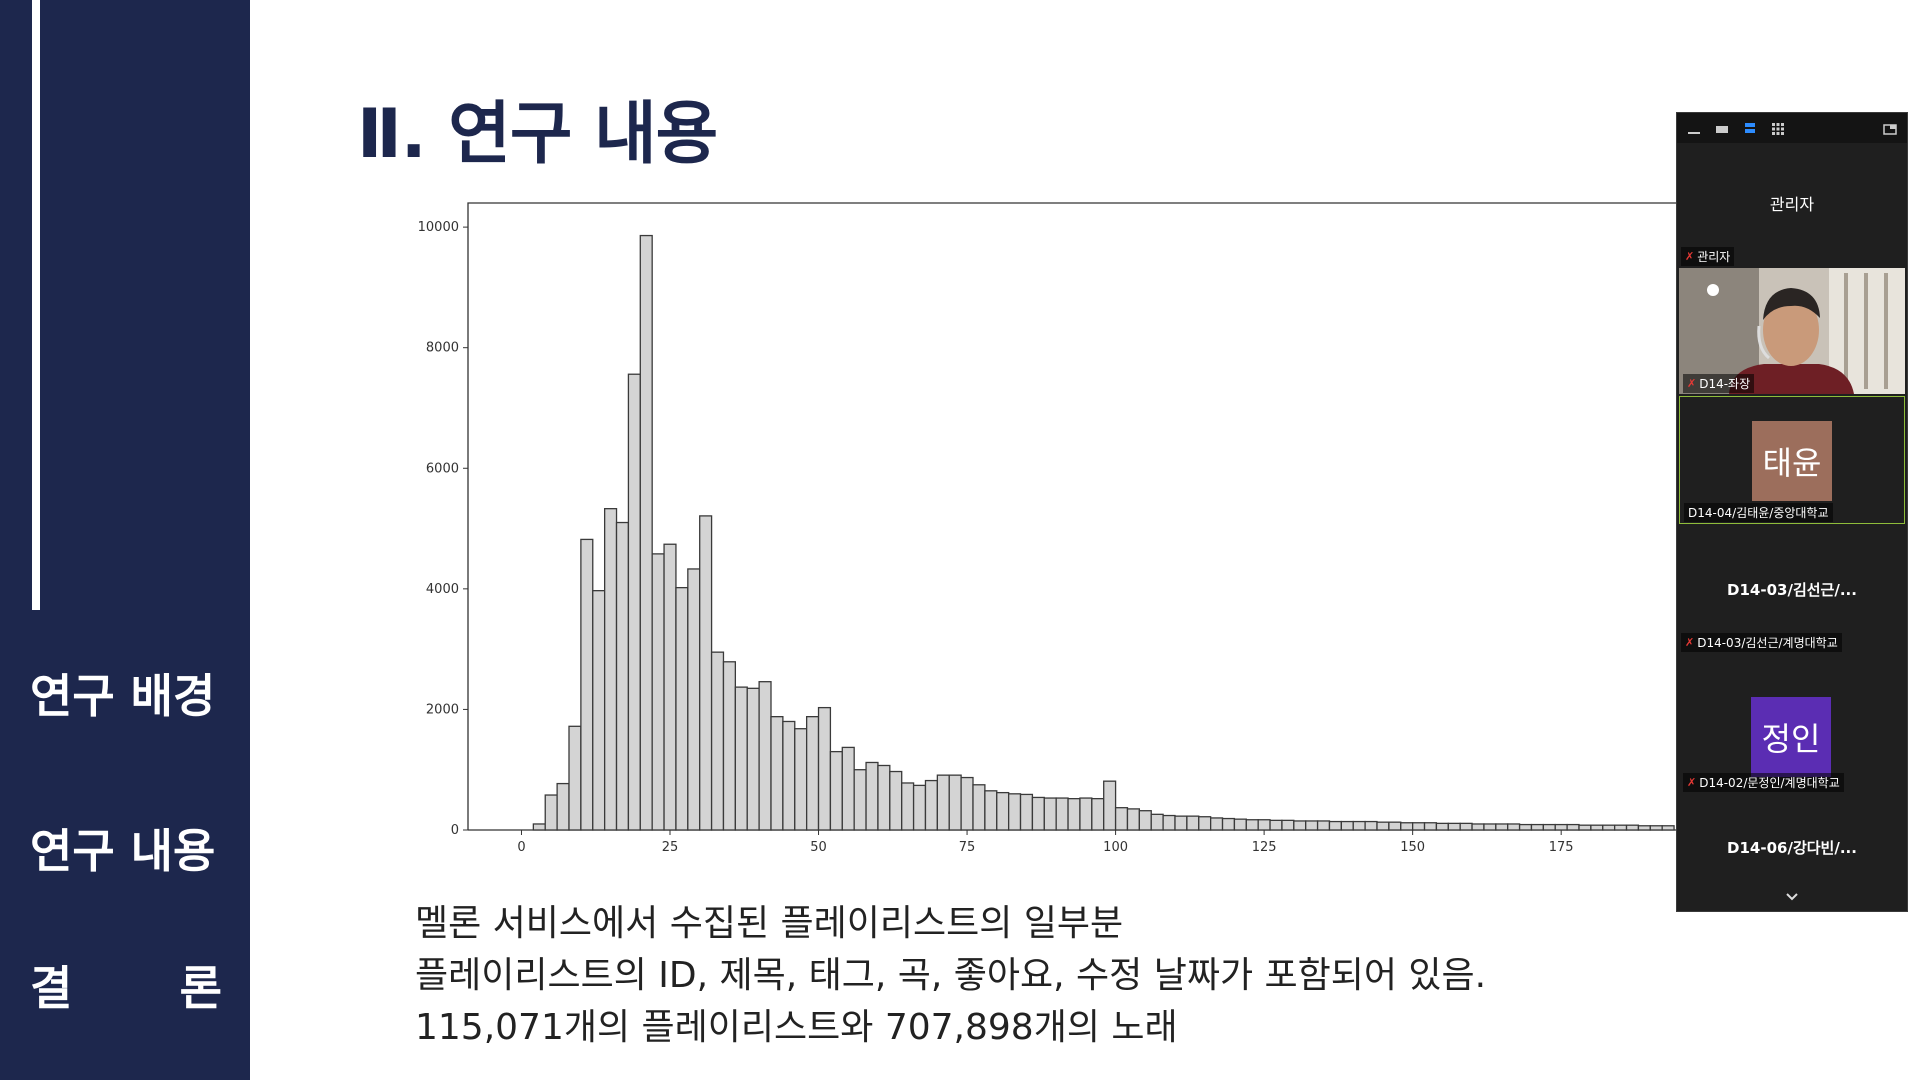 The image size is (1920, 1080). I want to click on nav-item-research-content: 연구 내용, so click(123, 851).